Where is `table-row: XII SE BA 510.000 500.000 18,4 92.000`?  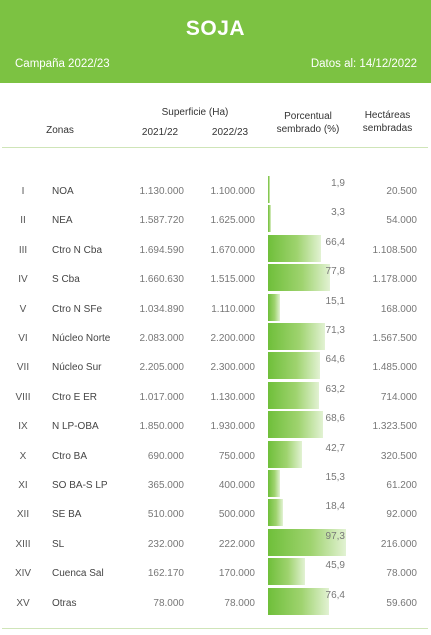
table-row: XII SE BA 510.000 500.000 18,4 92.000 is located at coordinates (215, 518).